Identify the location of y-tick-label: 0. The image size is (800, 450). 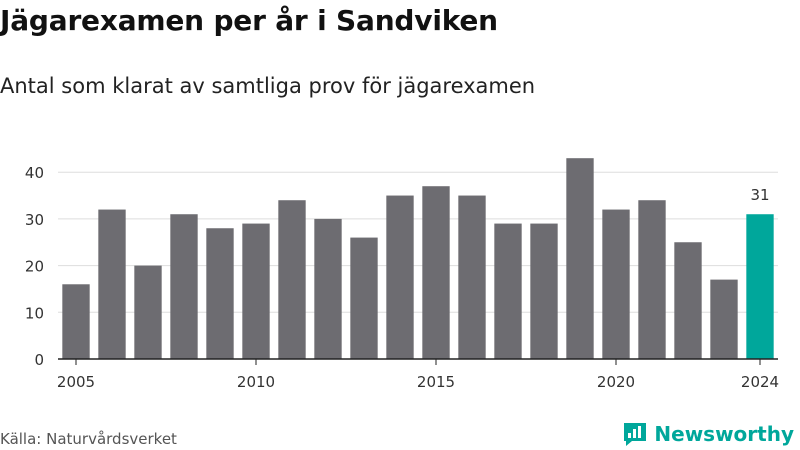
(39, 360).